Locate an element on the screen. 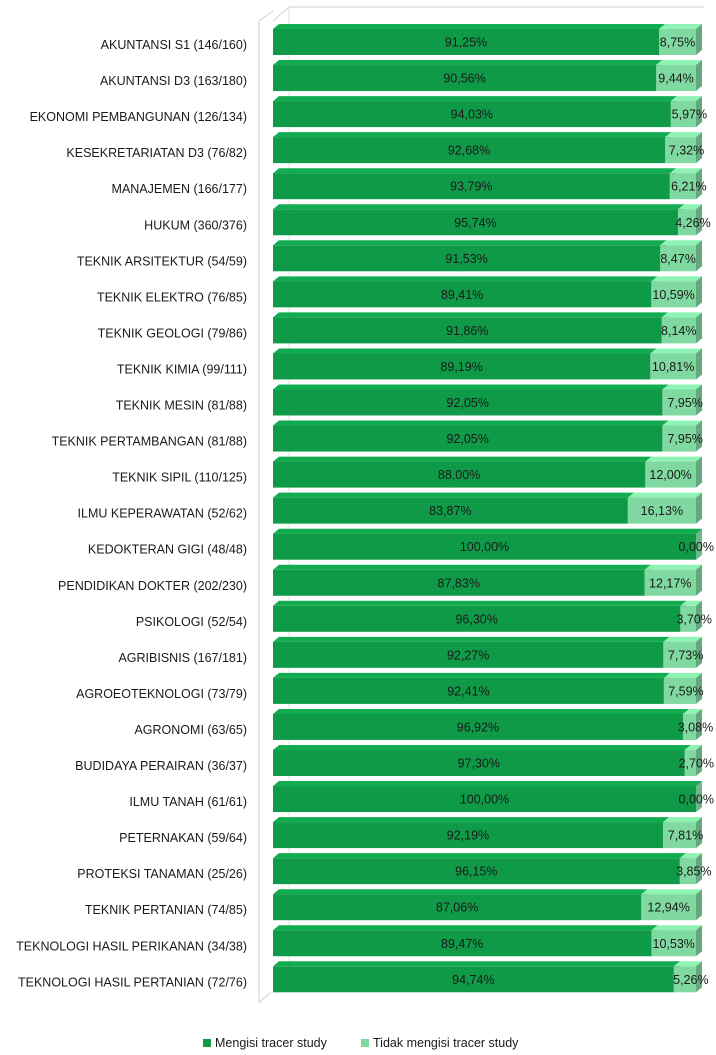 This screenshot has width=716, height=1055. value-label-tidak-mengisi: 12,94% is located at coordinates (668, 908).